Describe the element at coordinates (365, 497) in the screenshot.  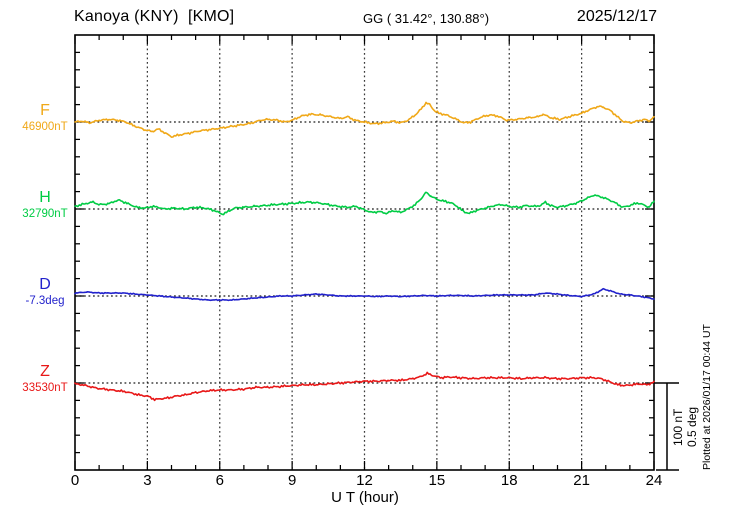
I see `x-axis-title: U T (hour)` at that location.